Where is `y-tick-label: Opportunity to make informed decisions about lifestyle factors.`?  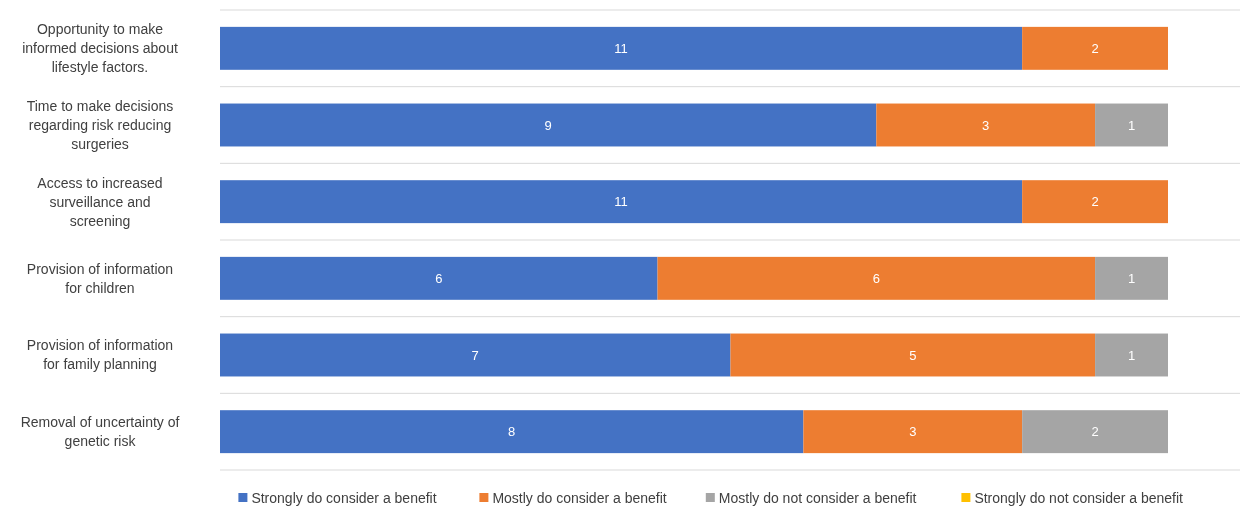 y-tick-label: Opportunity to make informed decisions about lifestyle factors. is located at coordinates (100, 48).